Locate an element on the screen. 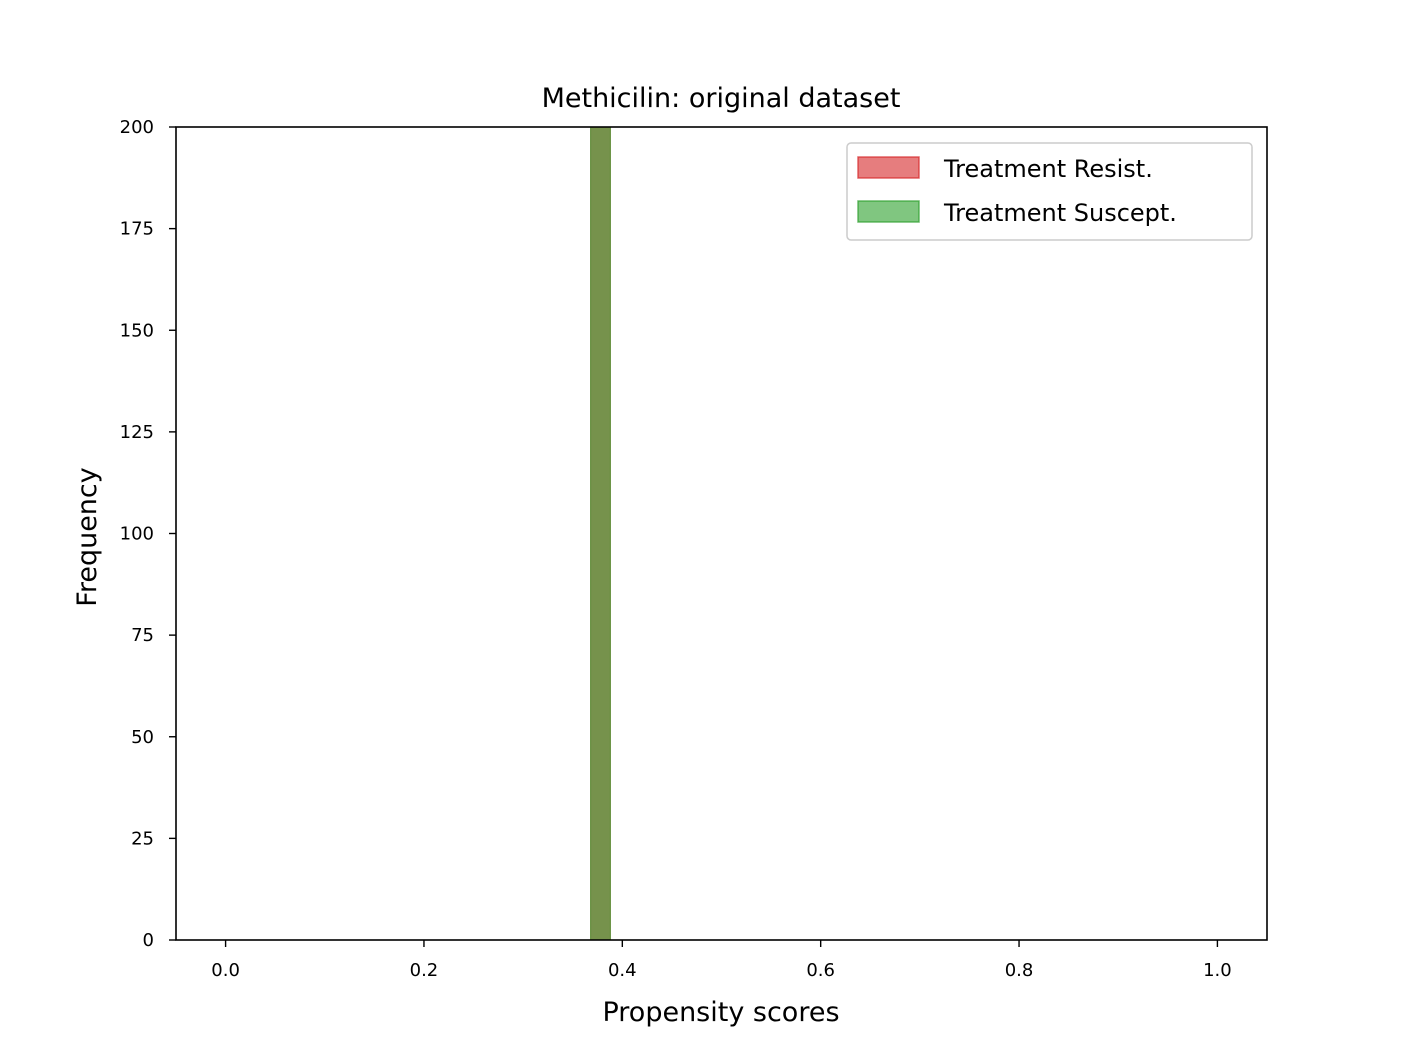  histogram-bar-suscept is located at coordinates (600, 533).